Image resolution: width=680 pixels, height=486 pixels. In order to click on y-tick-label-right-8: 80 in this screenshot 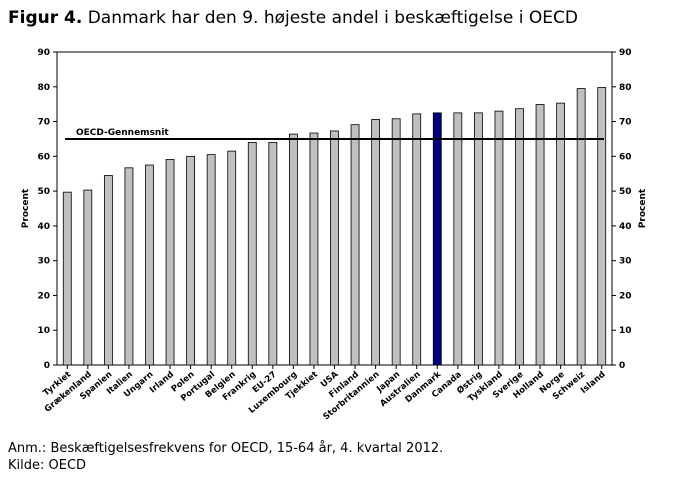, I will do `click(625, 88)`.